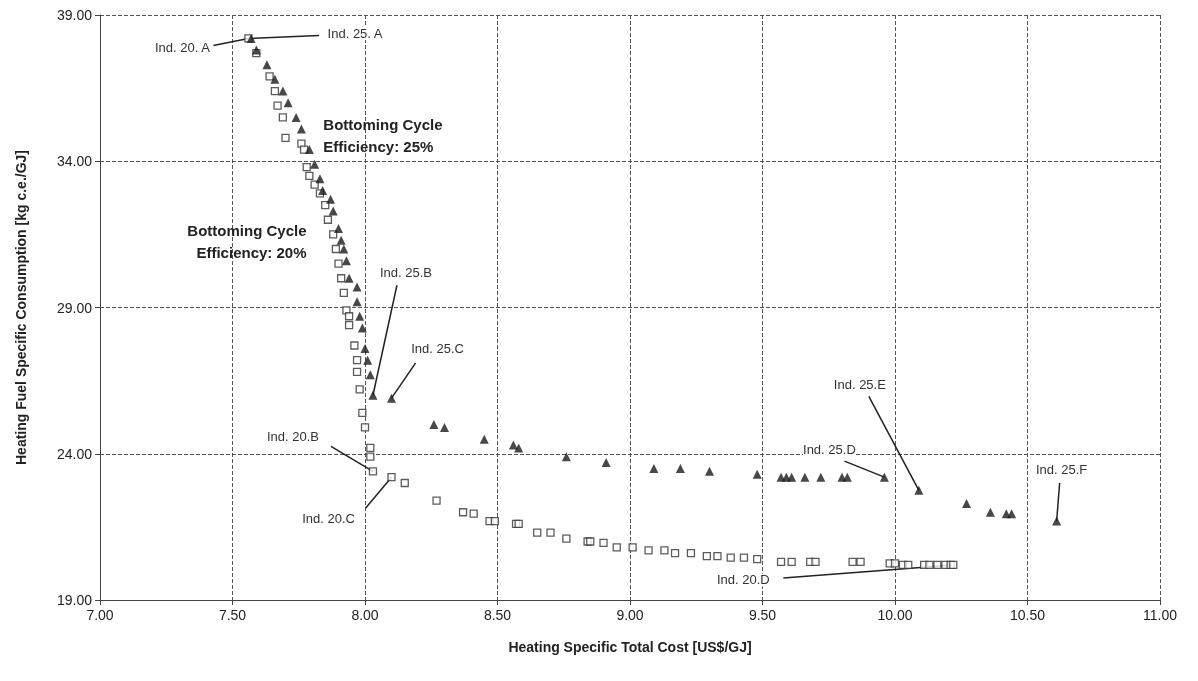 This screenshot has width=1198, height=681. Describe the element at coordinates (895, 615) in the screenshot. I see `x-tick-label: 10.00` at that location.